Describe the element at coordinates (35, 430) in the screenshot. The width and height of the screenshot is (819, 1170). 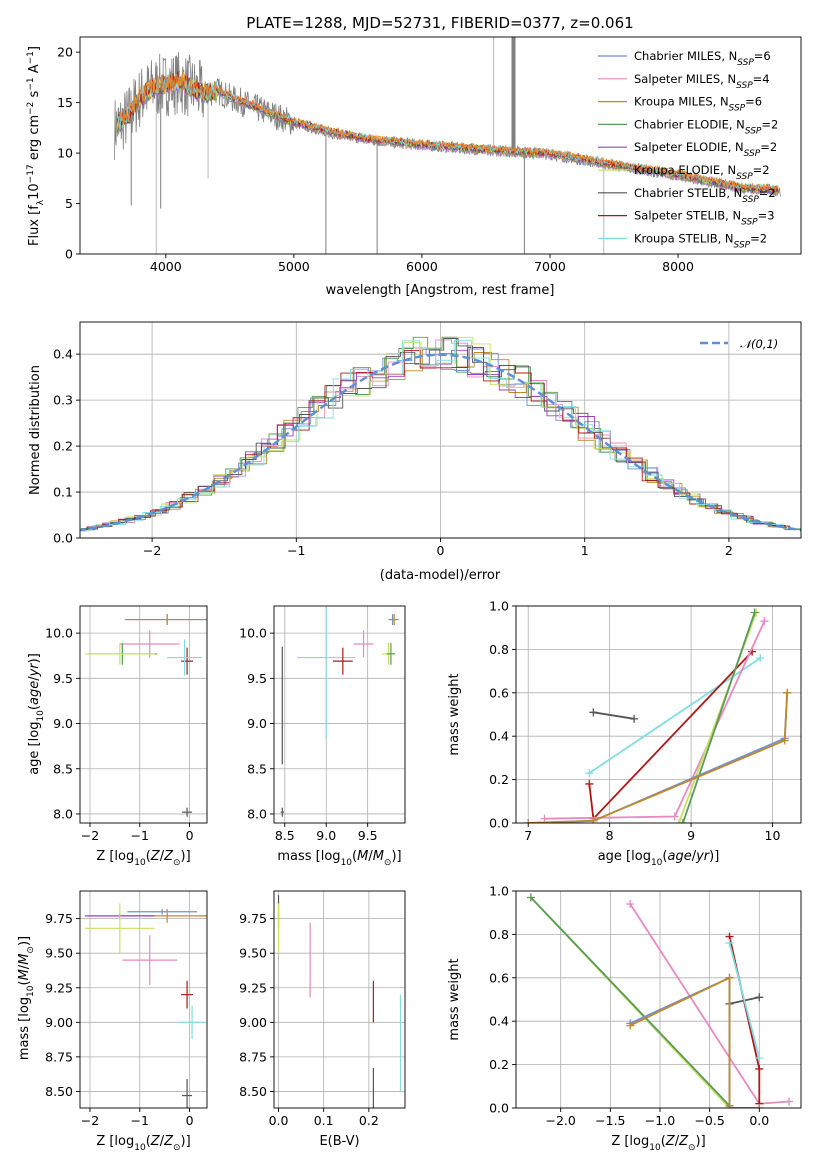
I see `residuals-ylabel: Normed distribution` at that location.